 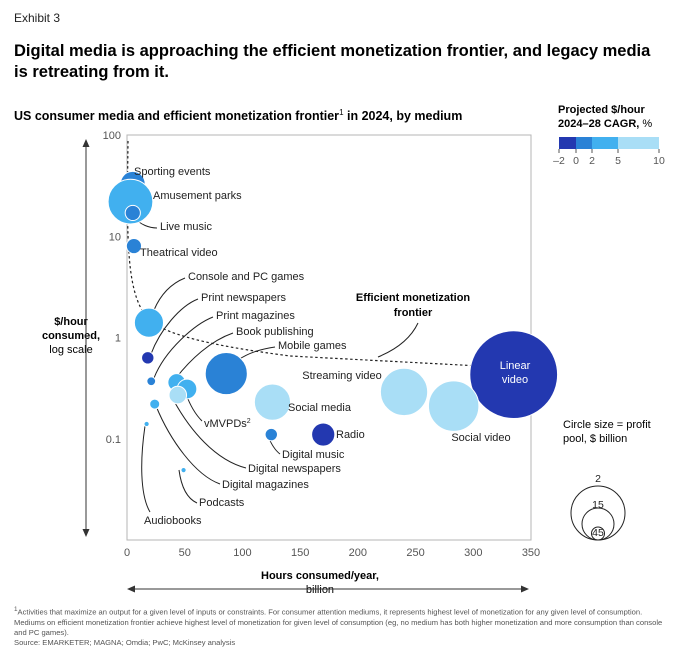 What do you see at coordinates (272, 402) in the screenshot?
I see `bubble-social-media` at bounding box center [272, 402].